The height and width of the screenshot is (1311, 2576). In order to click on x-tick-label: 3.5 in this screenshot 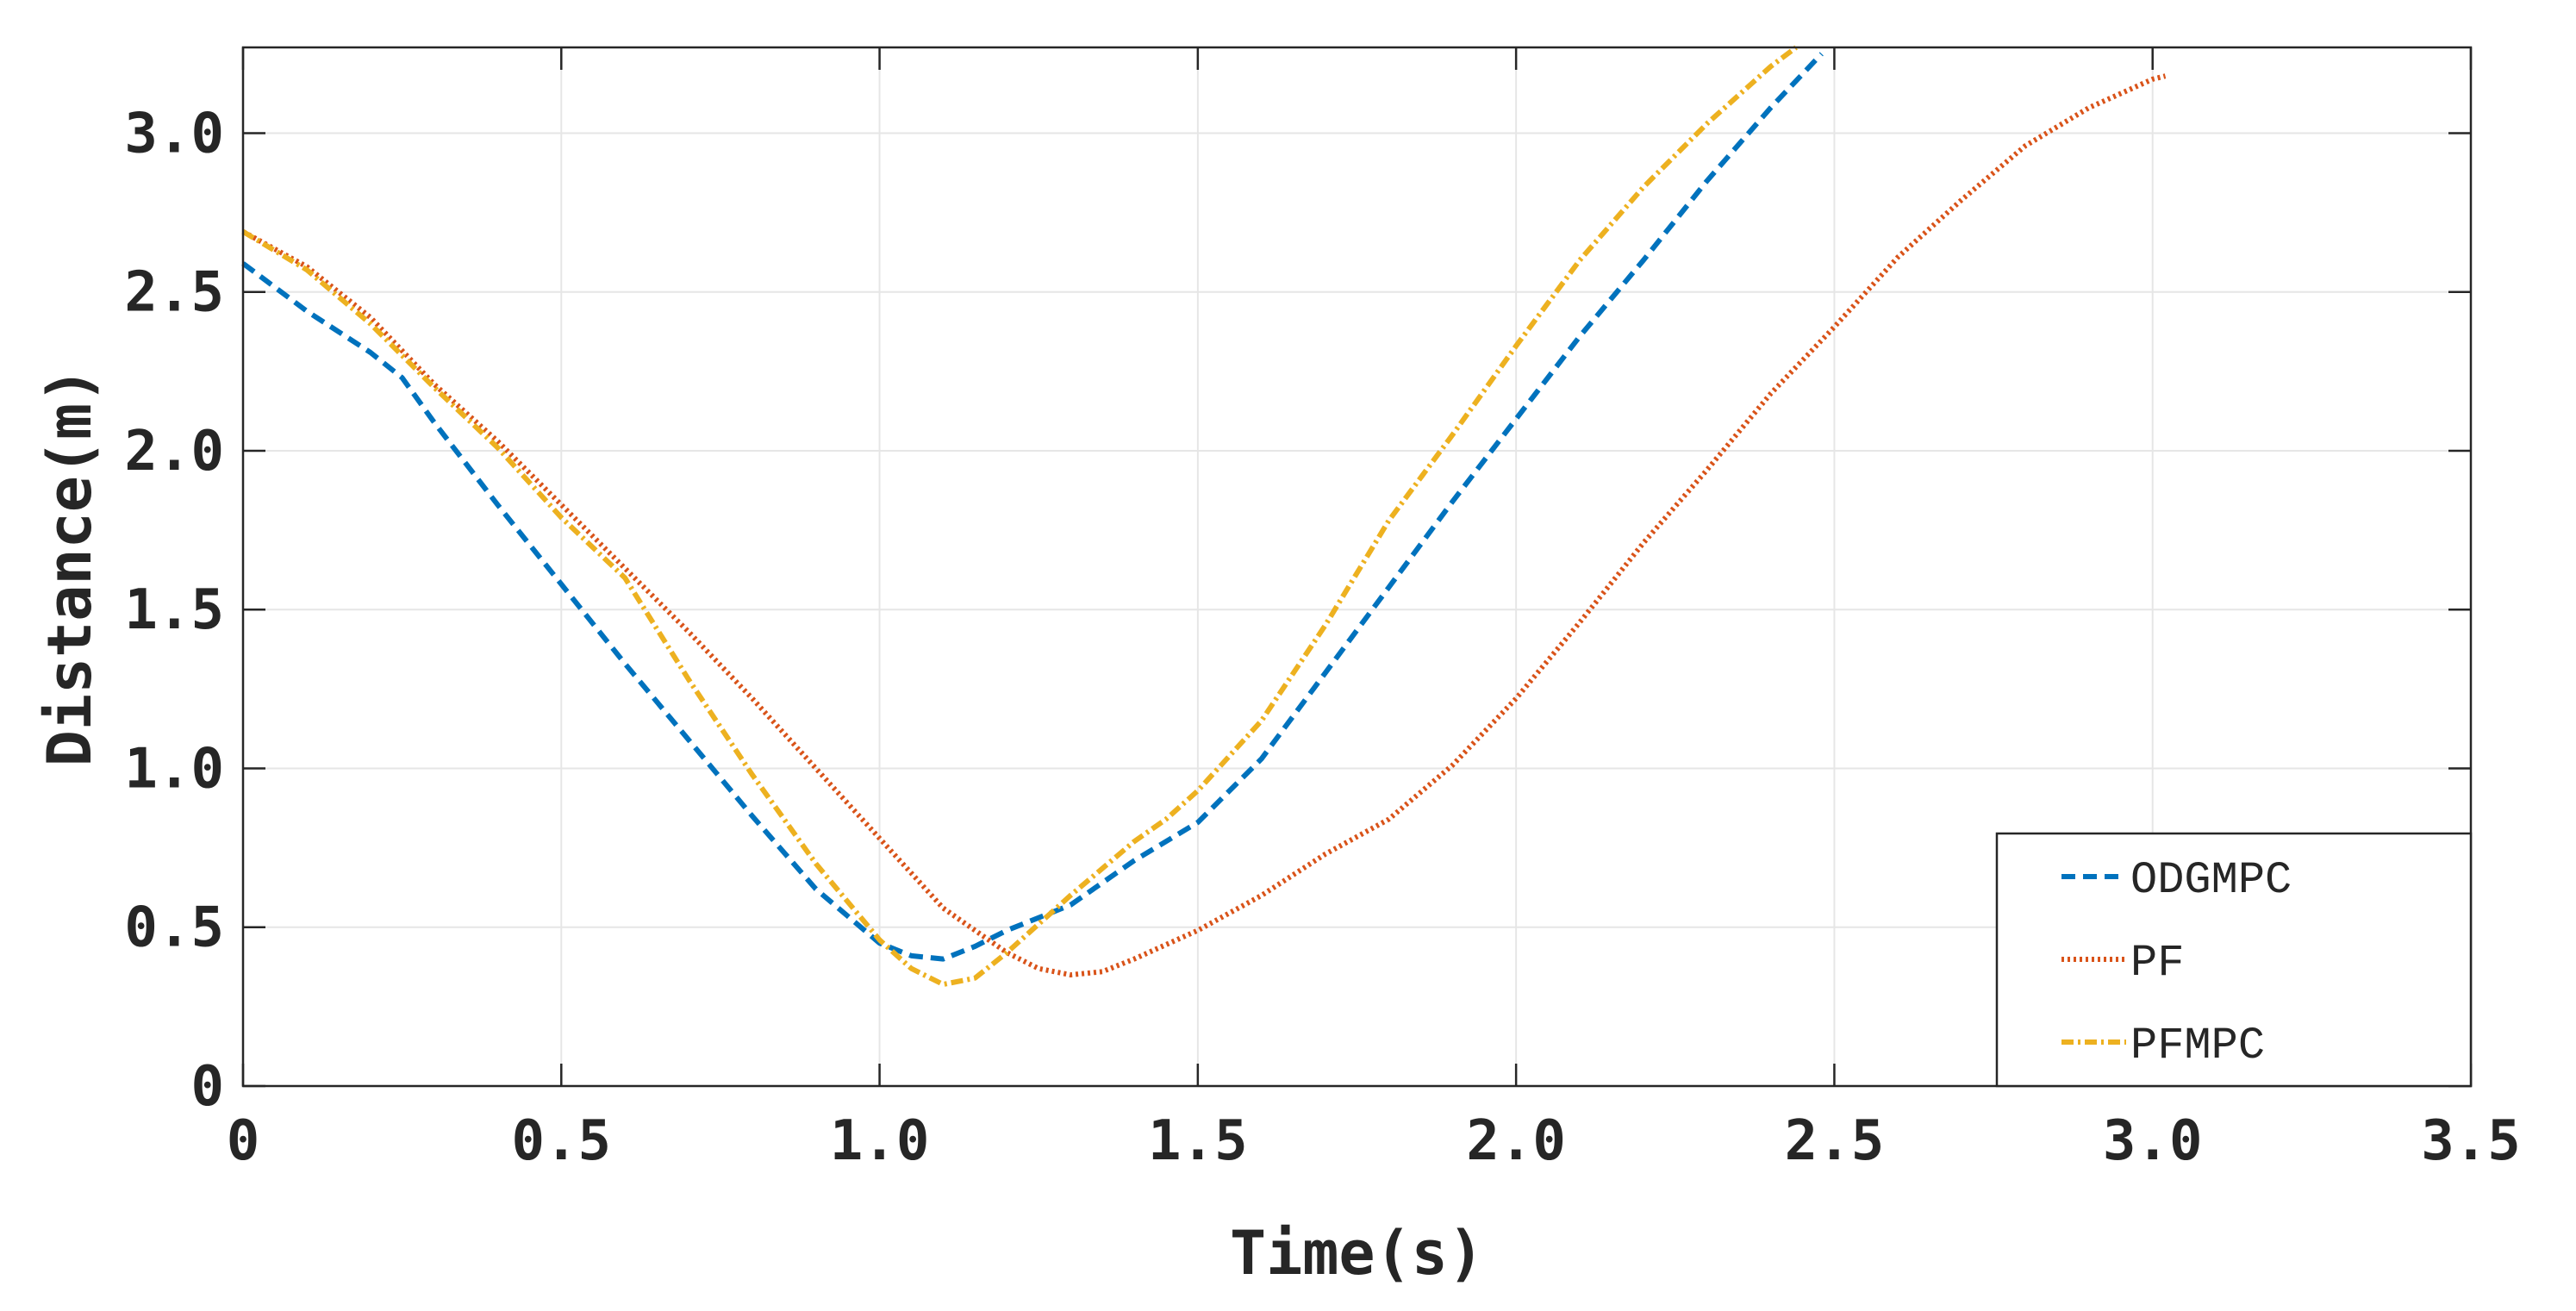, I will do `click(2471, 1141)`.